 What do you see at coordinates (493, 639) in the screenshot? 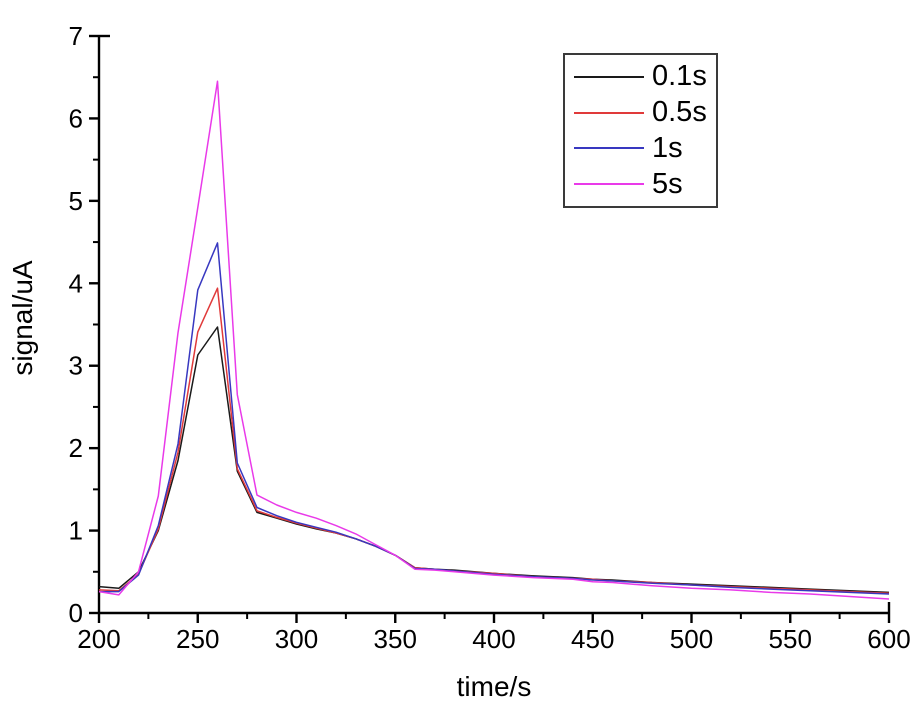
I see `x-tick-label: 400` at bounding box center [493, 639].